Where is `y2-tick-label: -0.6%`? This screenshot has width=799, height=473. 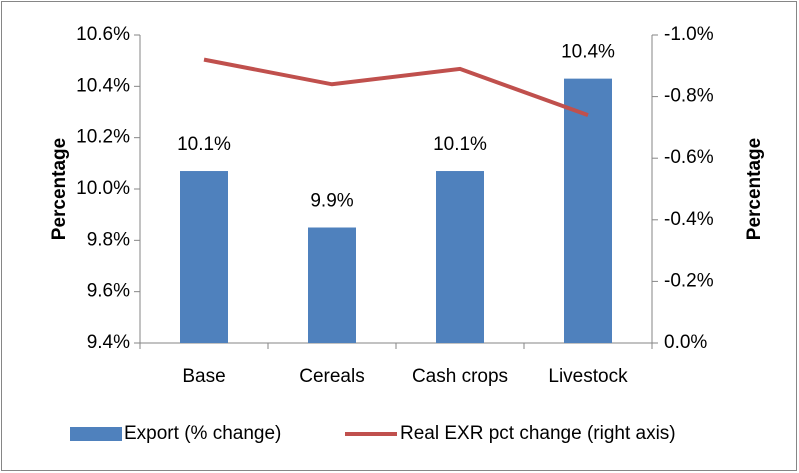 y2-tick-label: -0.6% is located at coordinates (689, 157).